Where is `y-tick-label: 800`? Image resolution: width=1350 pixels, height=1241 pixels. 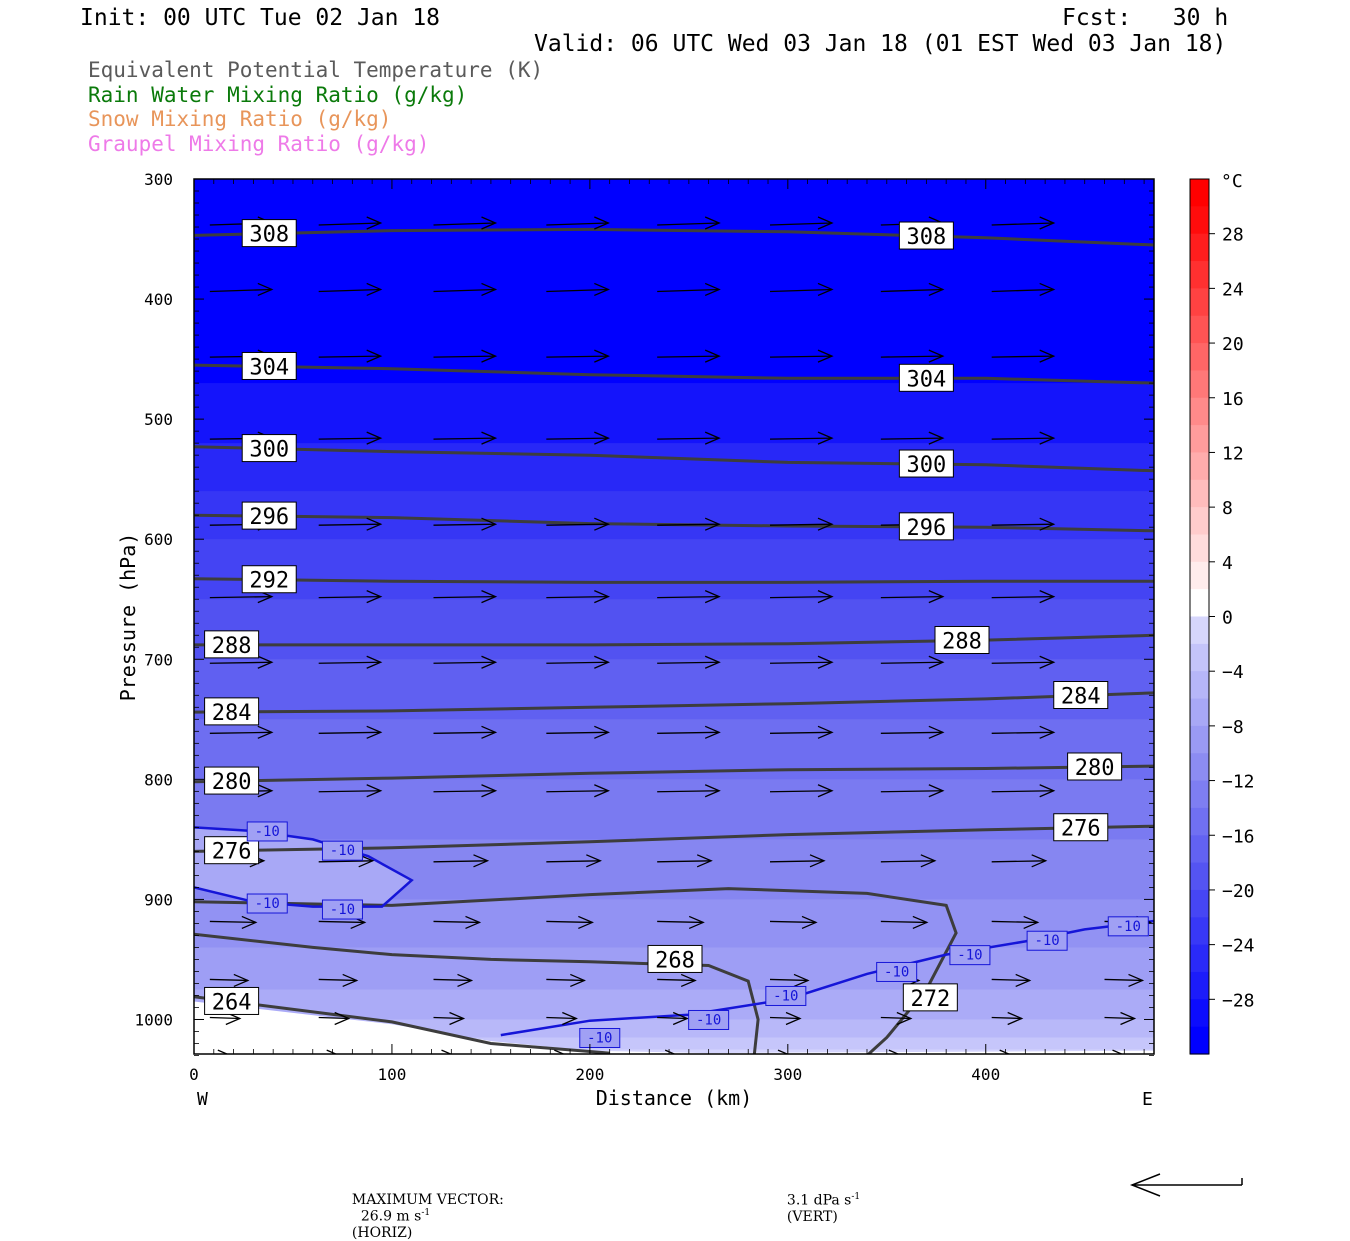
y-tick-label: 800 is located at coordinates (158, 779).